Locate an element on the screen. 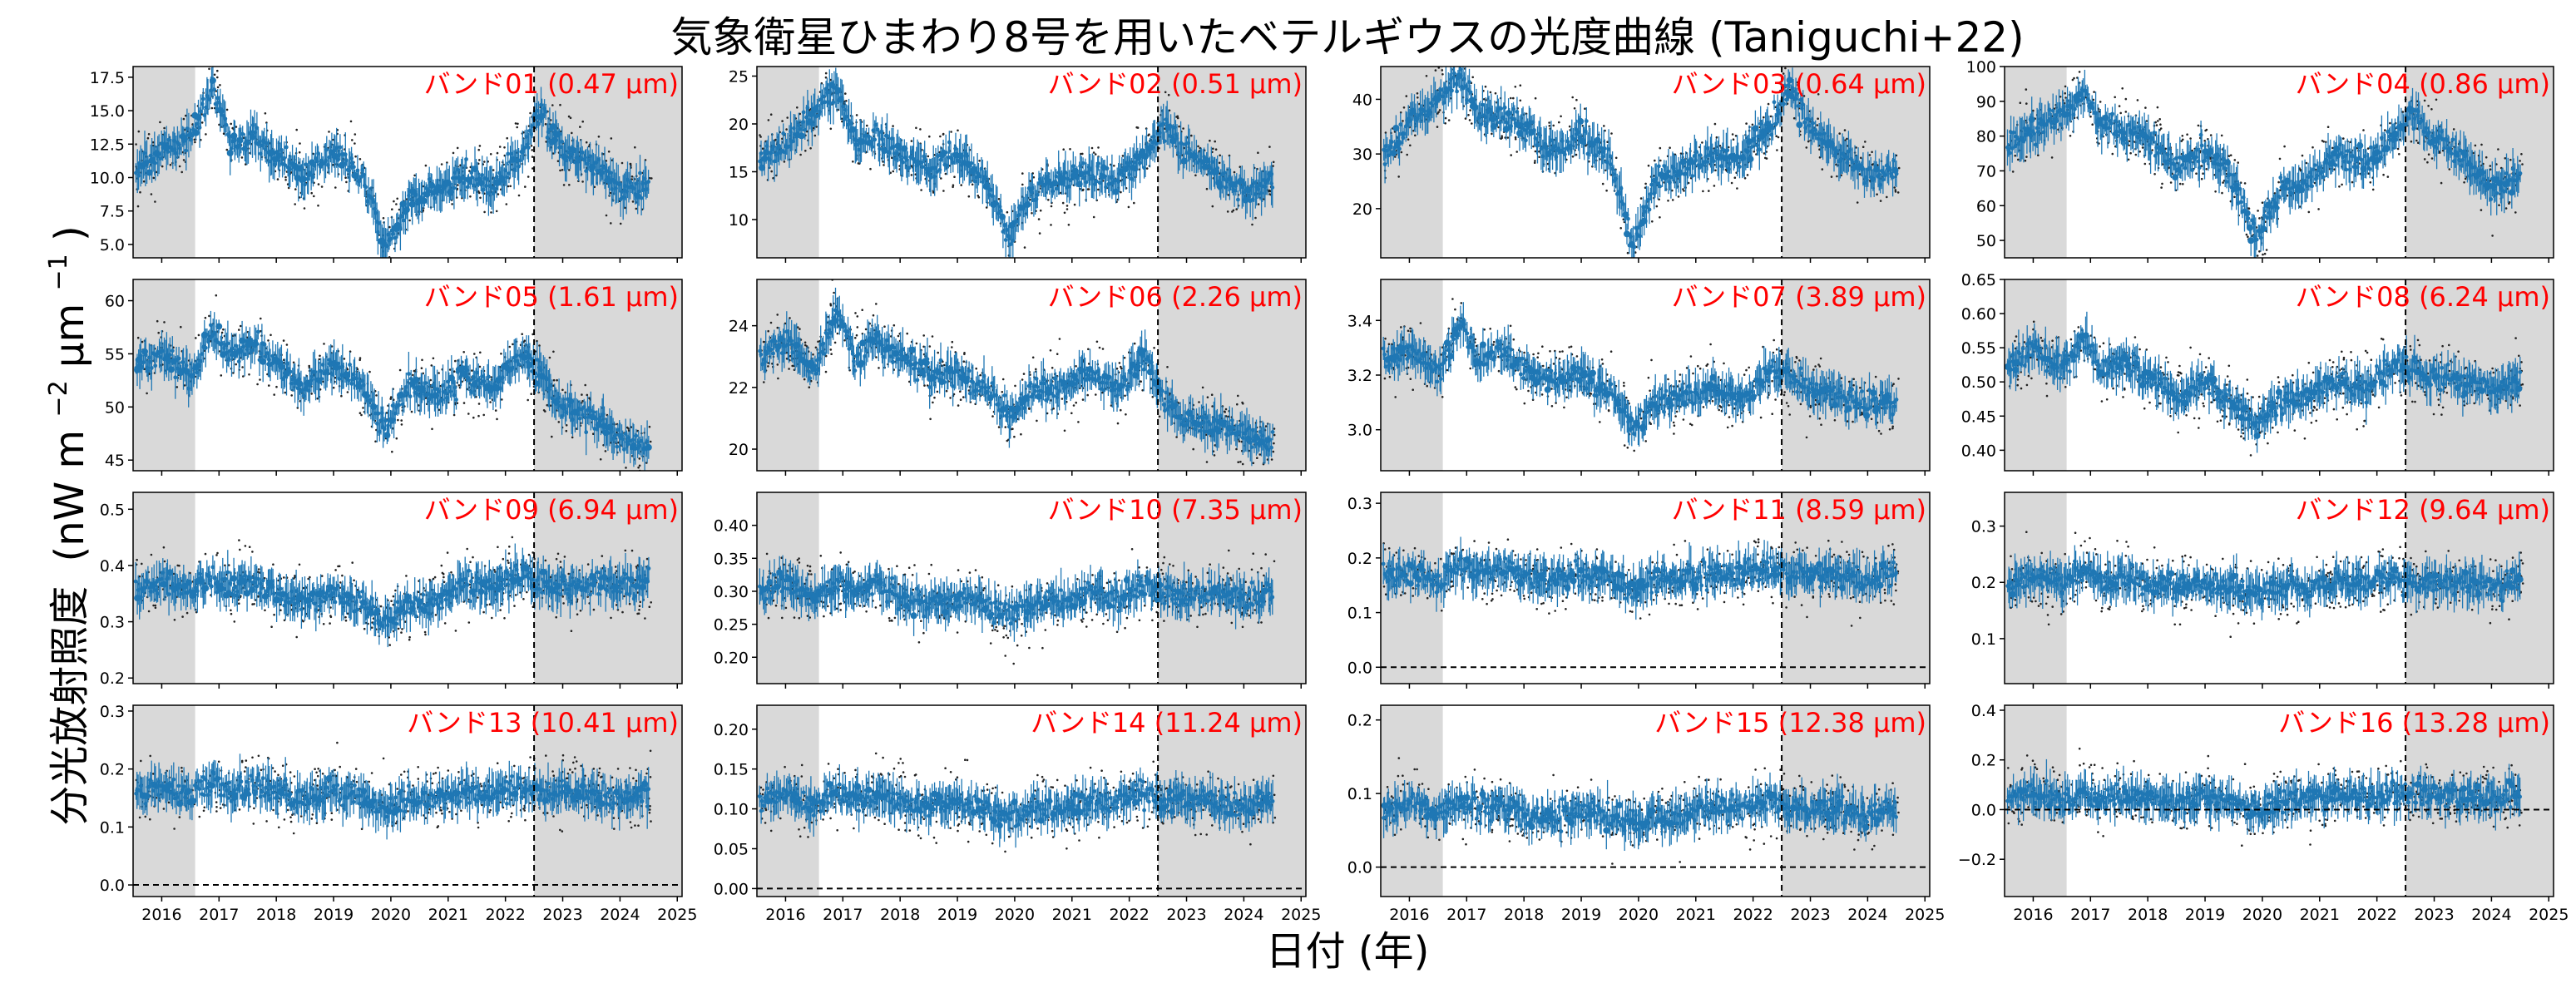 The image size is (2576, 998). plot-area is located at coordinates (2264, 163).